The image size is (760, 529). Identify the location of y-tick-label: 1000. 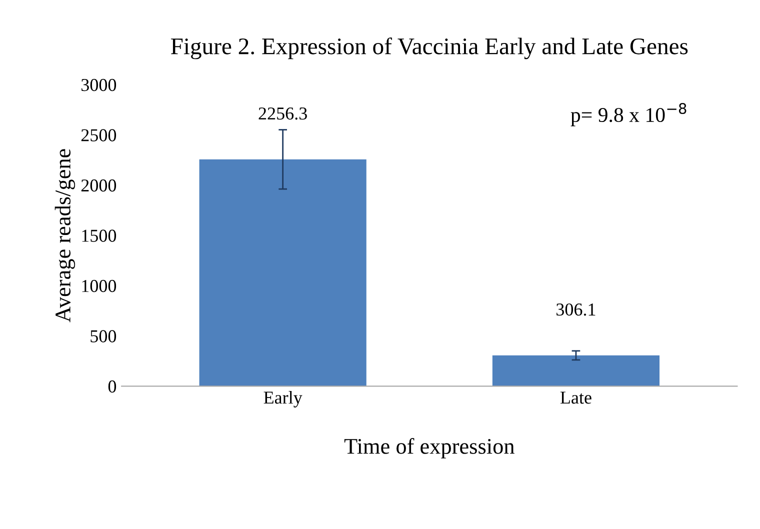
(99, 286).